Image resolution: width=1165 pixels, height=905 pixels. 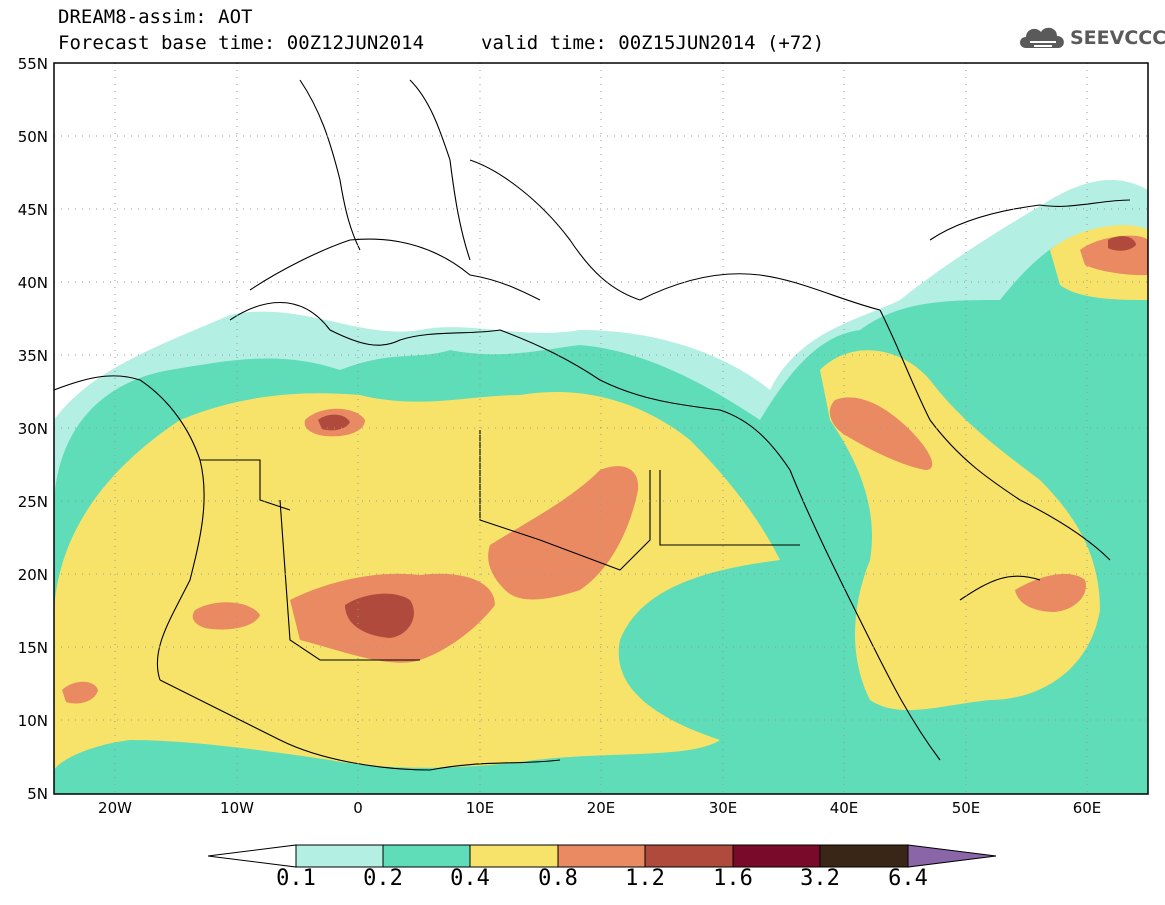 I want to click on lon-label: 30E, so click(x=723, y=808).